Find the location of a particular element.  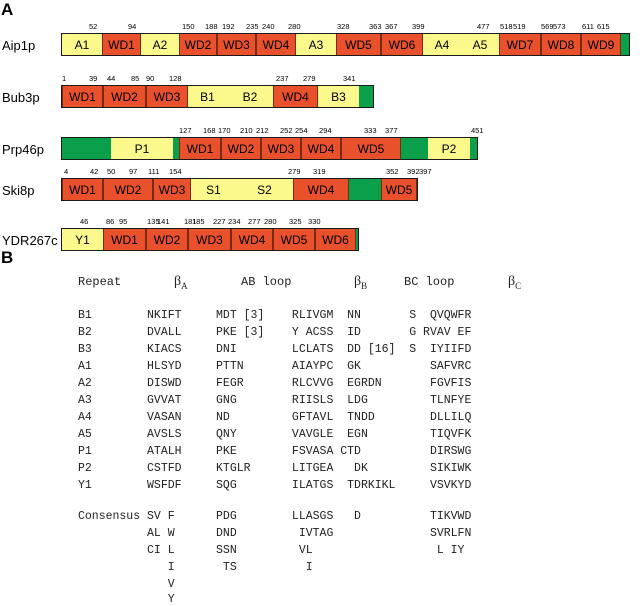

residue-position-label: 150 is located at coordinates (188, 26).